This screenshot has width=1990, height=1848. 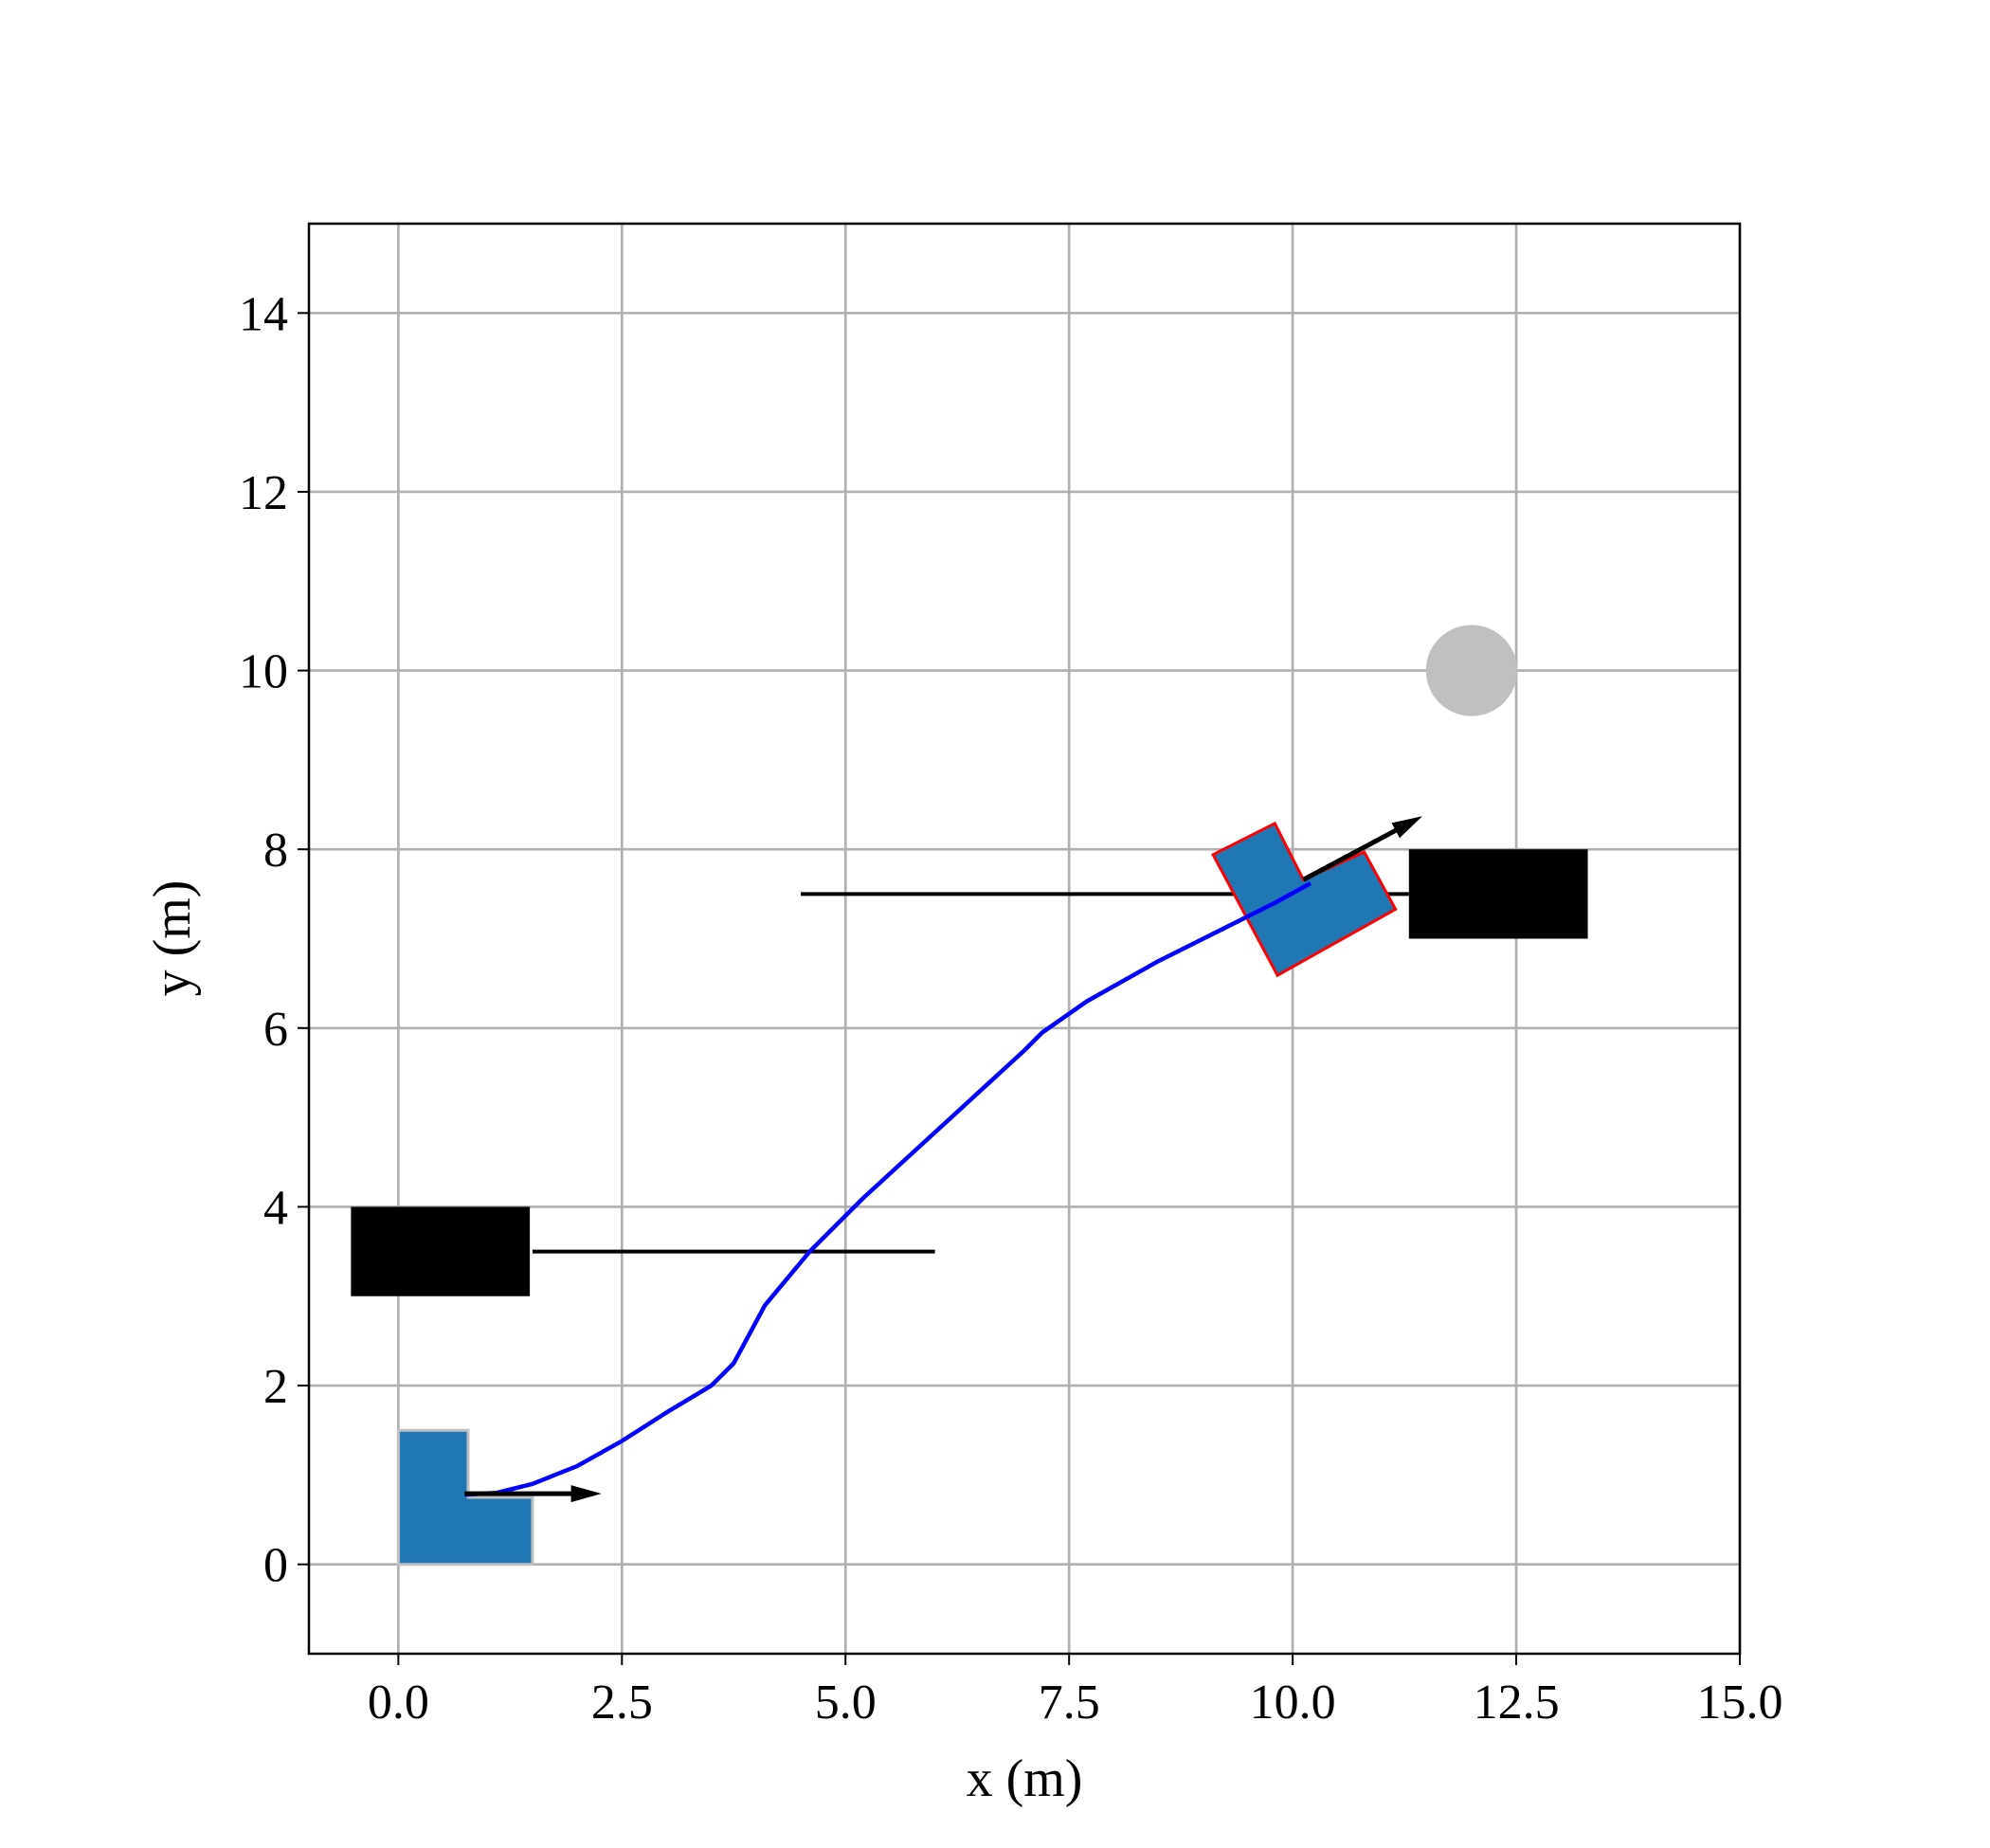 I want to click on x-tick-label: 10.0, so click(x=1293, y=1703).